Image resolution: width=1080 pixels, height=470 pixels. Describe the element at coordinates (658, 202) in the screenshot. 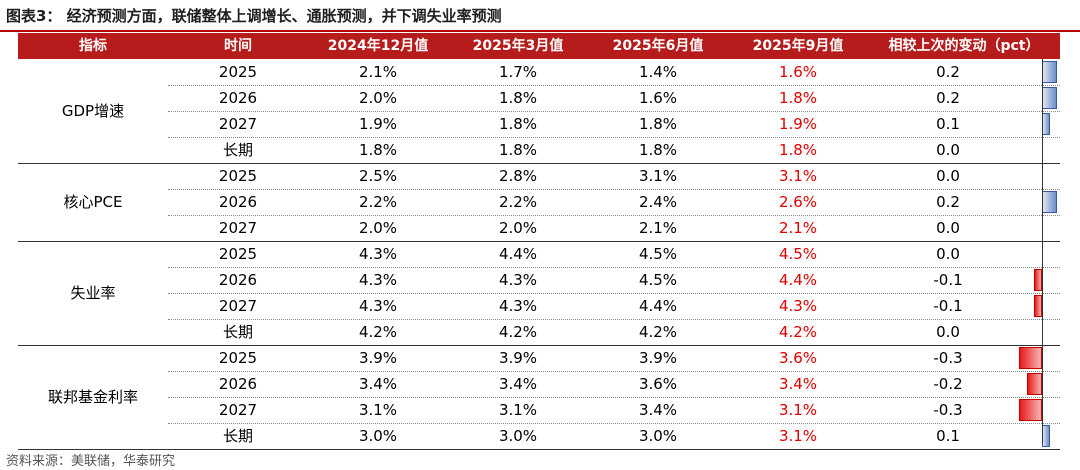

I see `cell-jun2025: 2.4%` at that location.